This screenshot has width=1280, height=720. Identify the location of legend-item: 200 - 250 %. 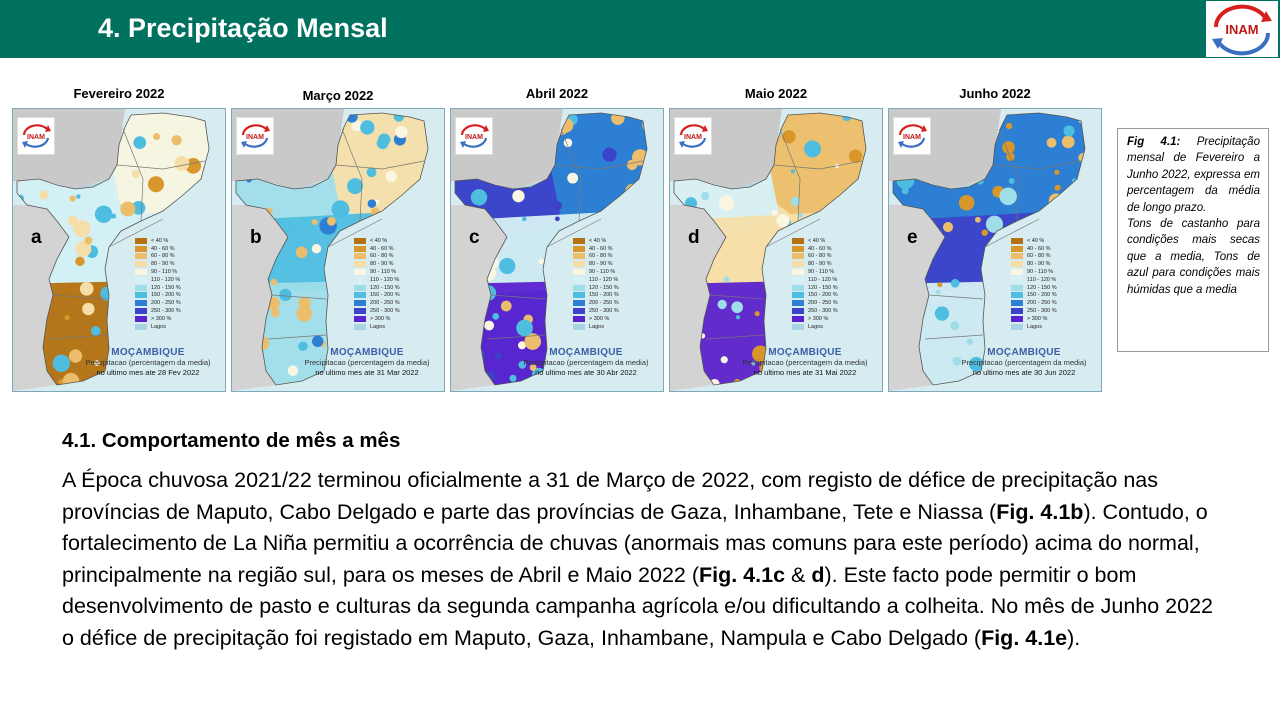
(832, 303).